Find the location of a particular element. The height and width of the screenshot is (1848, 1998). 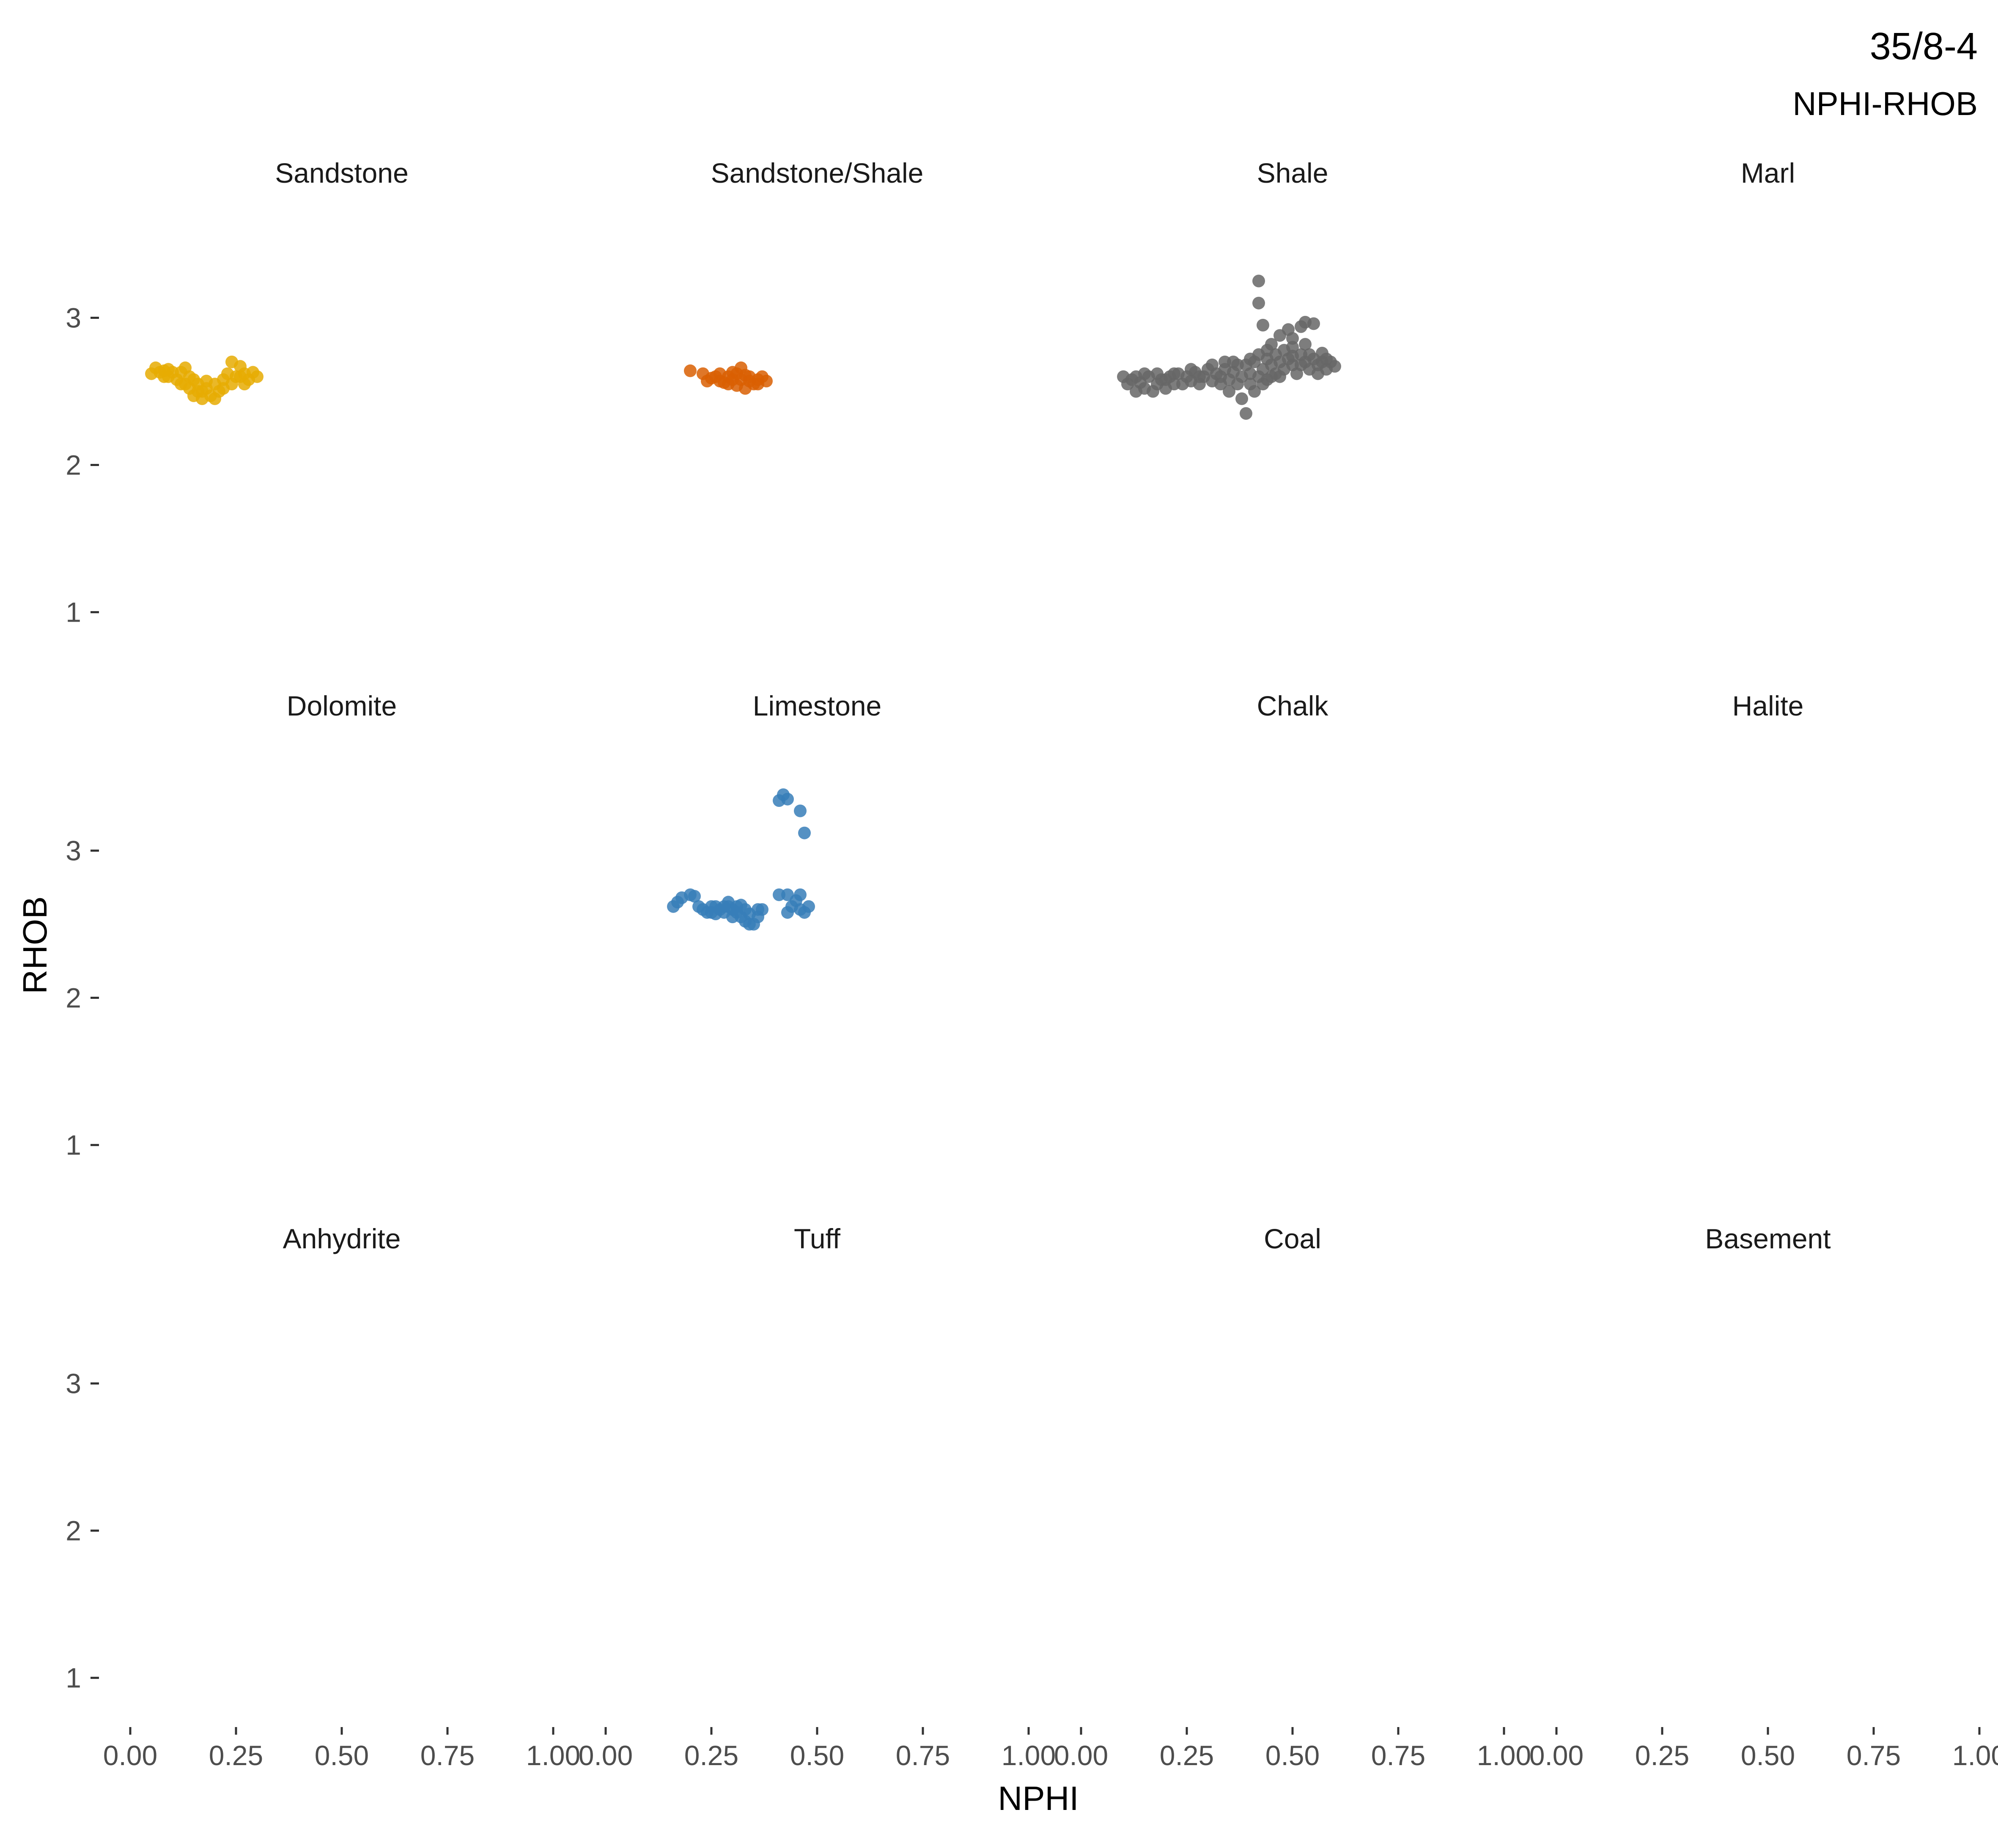

chart-title: 35/8-4 is located at coordinates (1924, 46).